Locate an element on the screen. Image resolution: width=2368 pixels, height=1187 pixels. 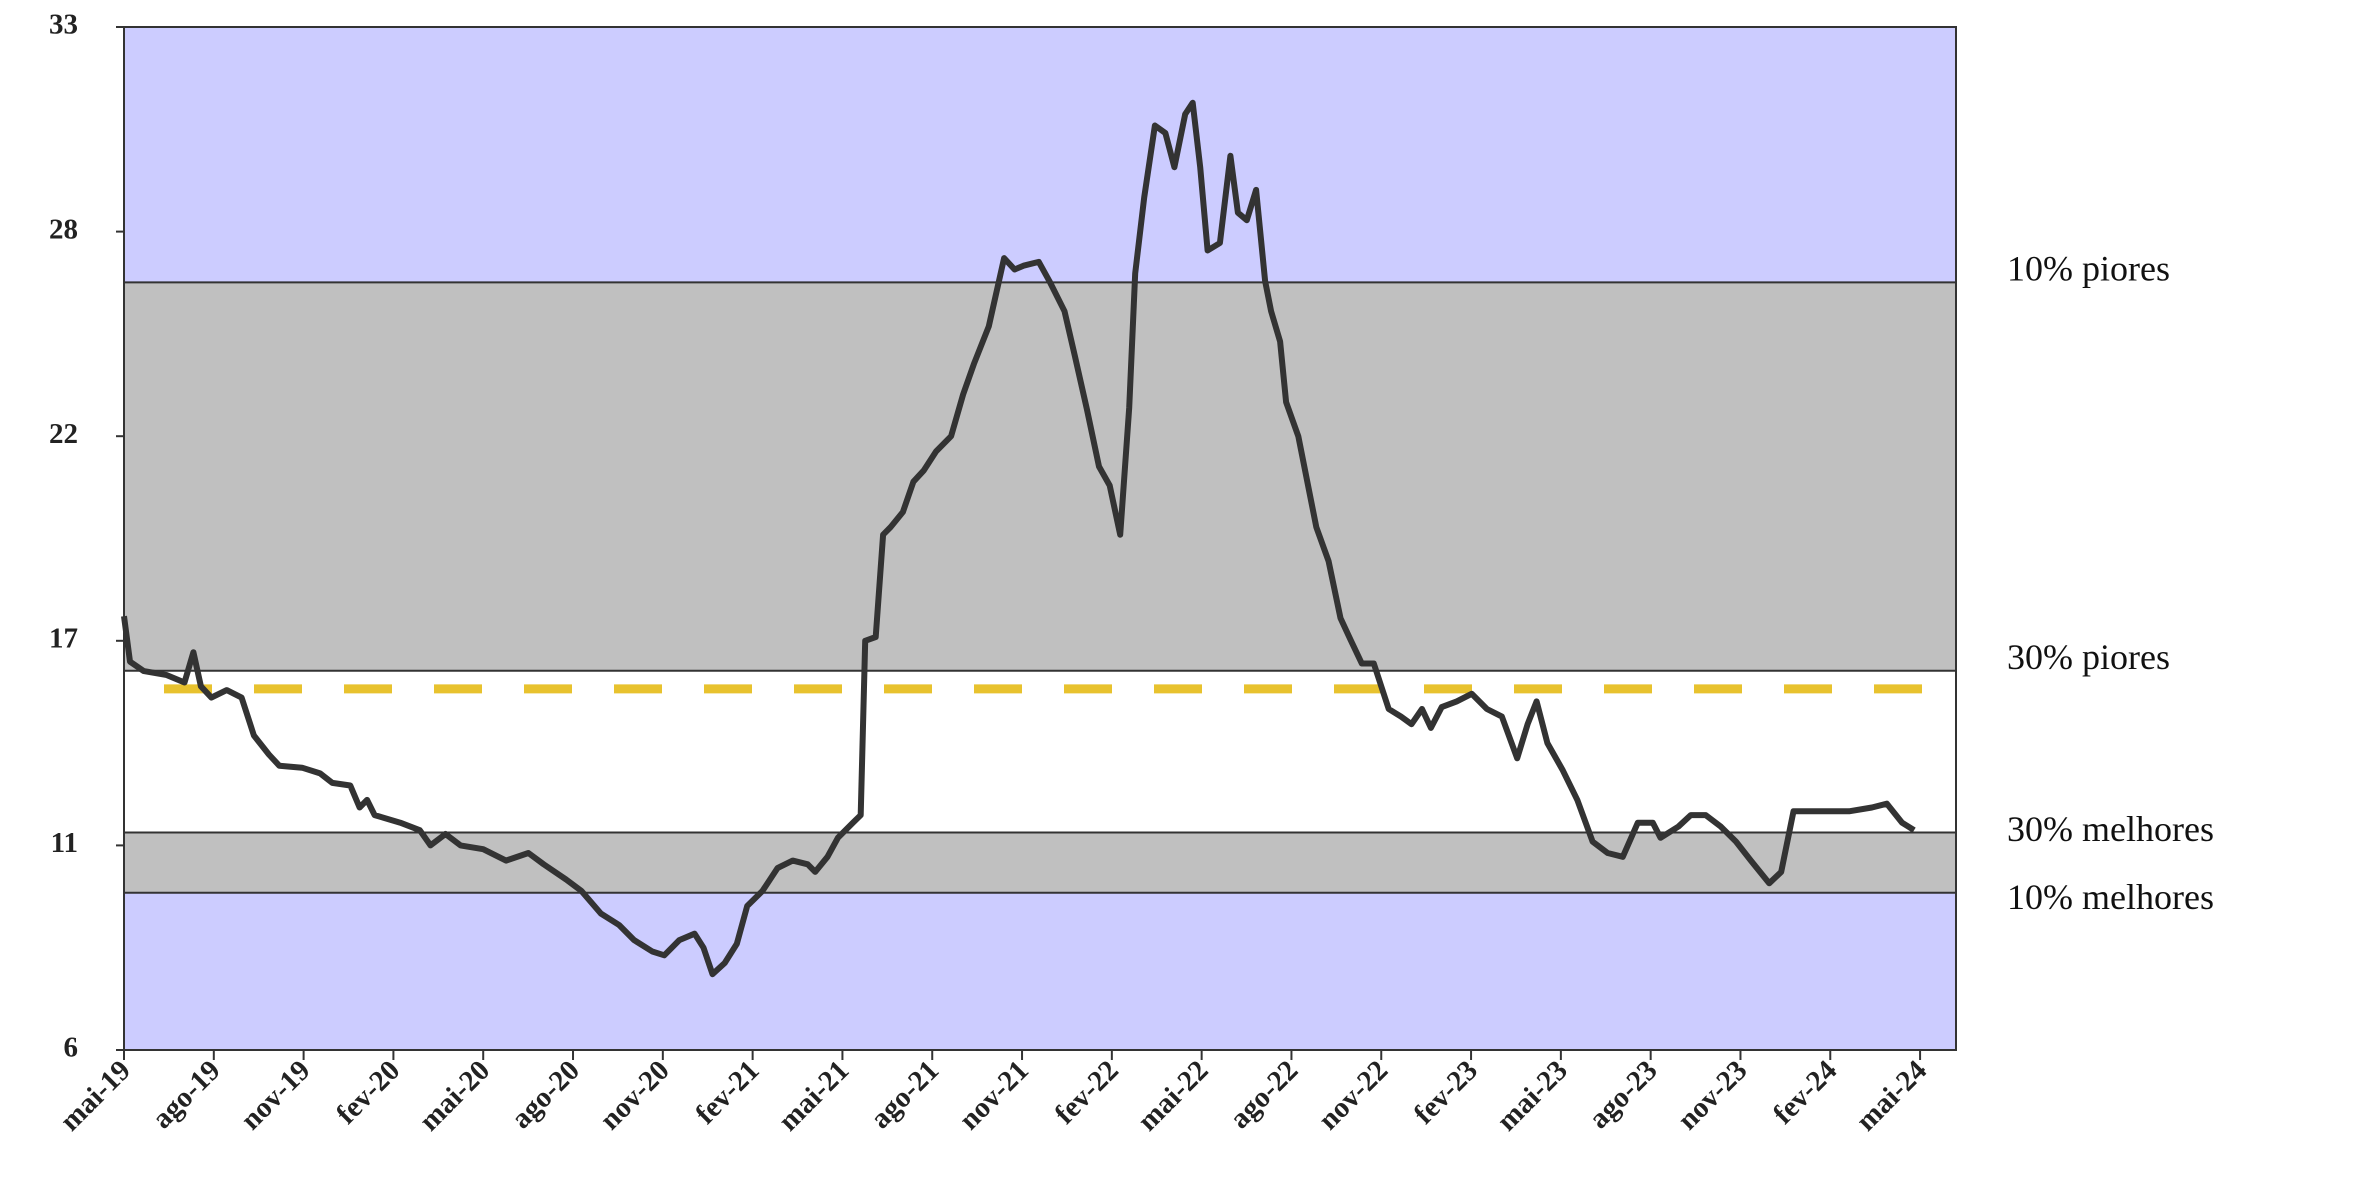
reference-label: 30% piores is located at coordinates (2088, 657).